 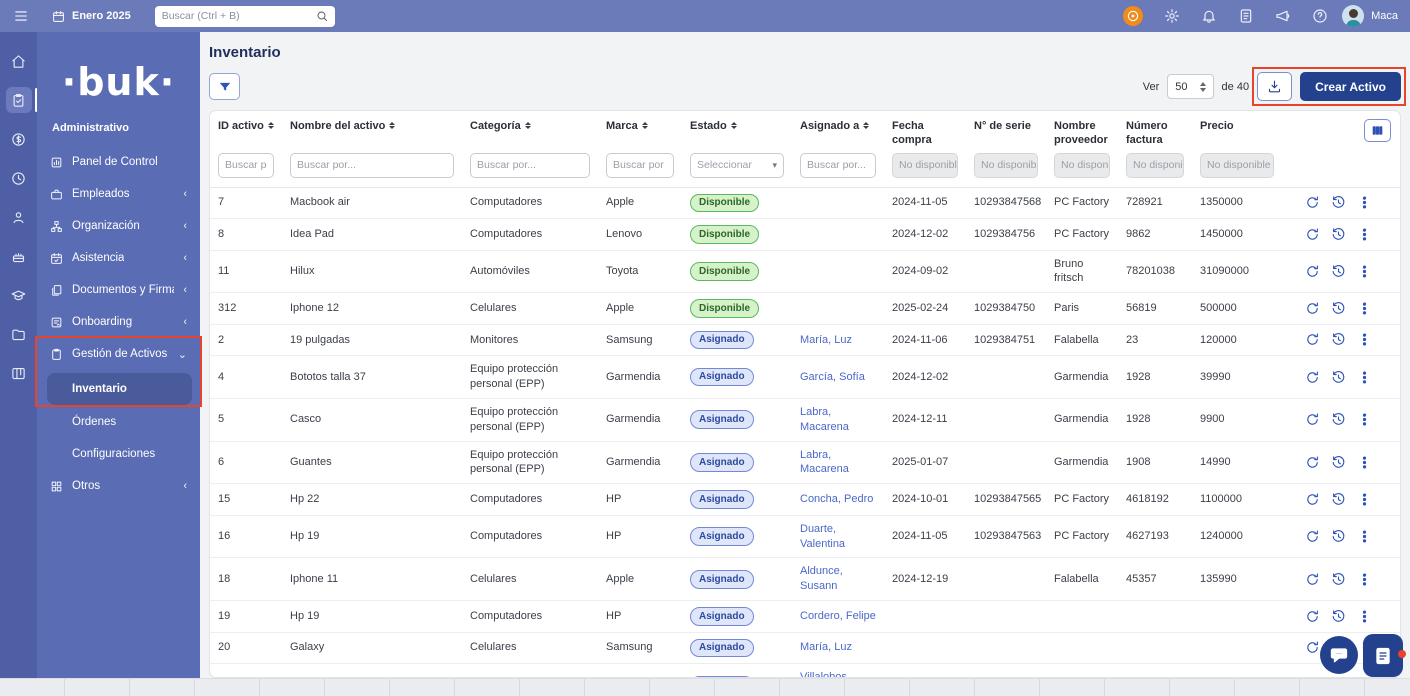 I want to click on filter-input-name, so click(x=372, y=165).